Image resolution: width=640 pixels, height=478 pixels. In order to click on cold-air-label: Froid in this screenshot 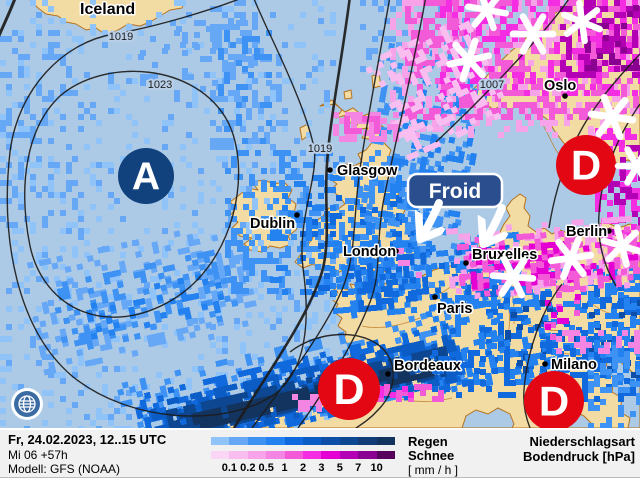, I will do `click(455, 191)`.